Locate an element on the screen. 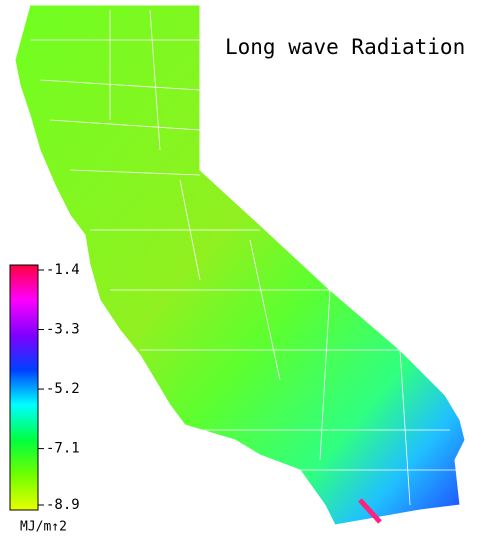 The image size is (500, 550). colorbar-tick-label: -1.4 is located at coordinates (63, 270).